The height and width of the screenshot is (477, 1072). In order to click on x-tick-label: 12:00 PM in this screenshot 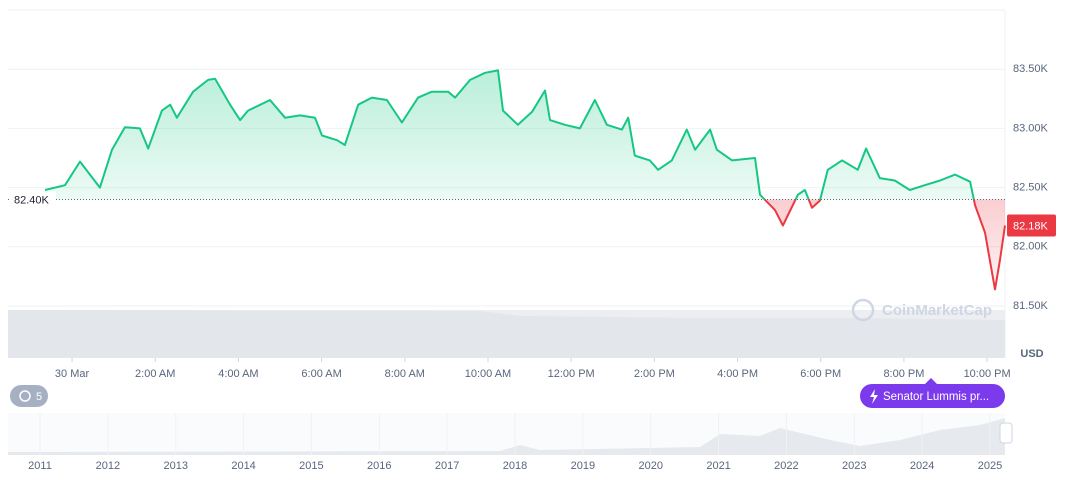, I will do `click(571, 374)`.